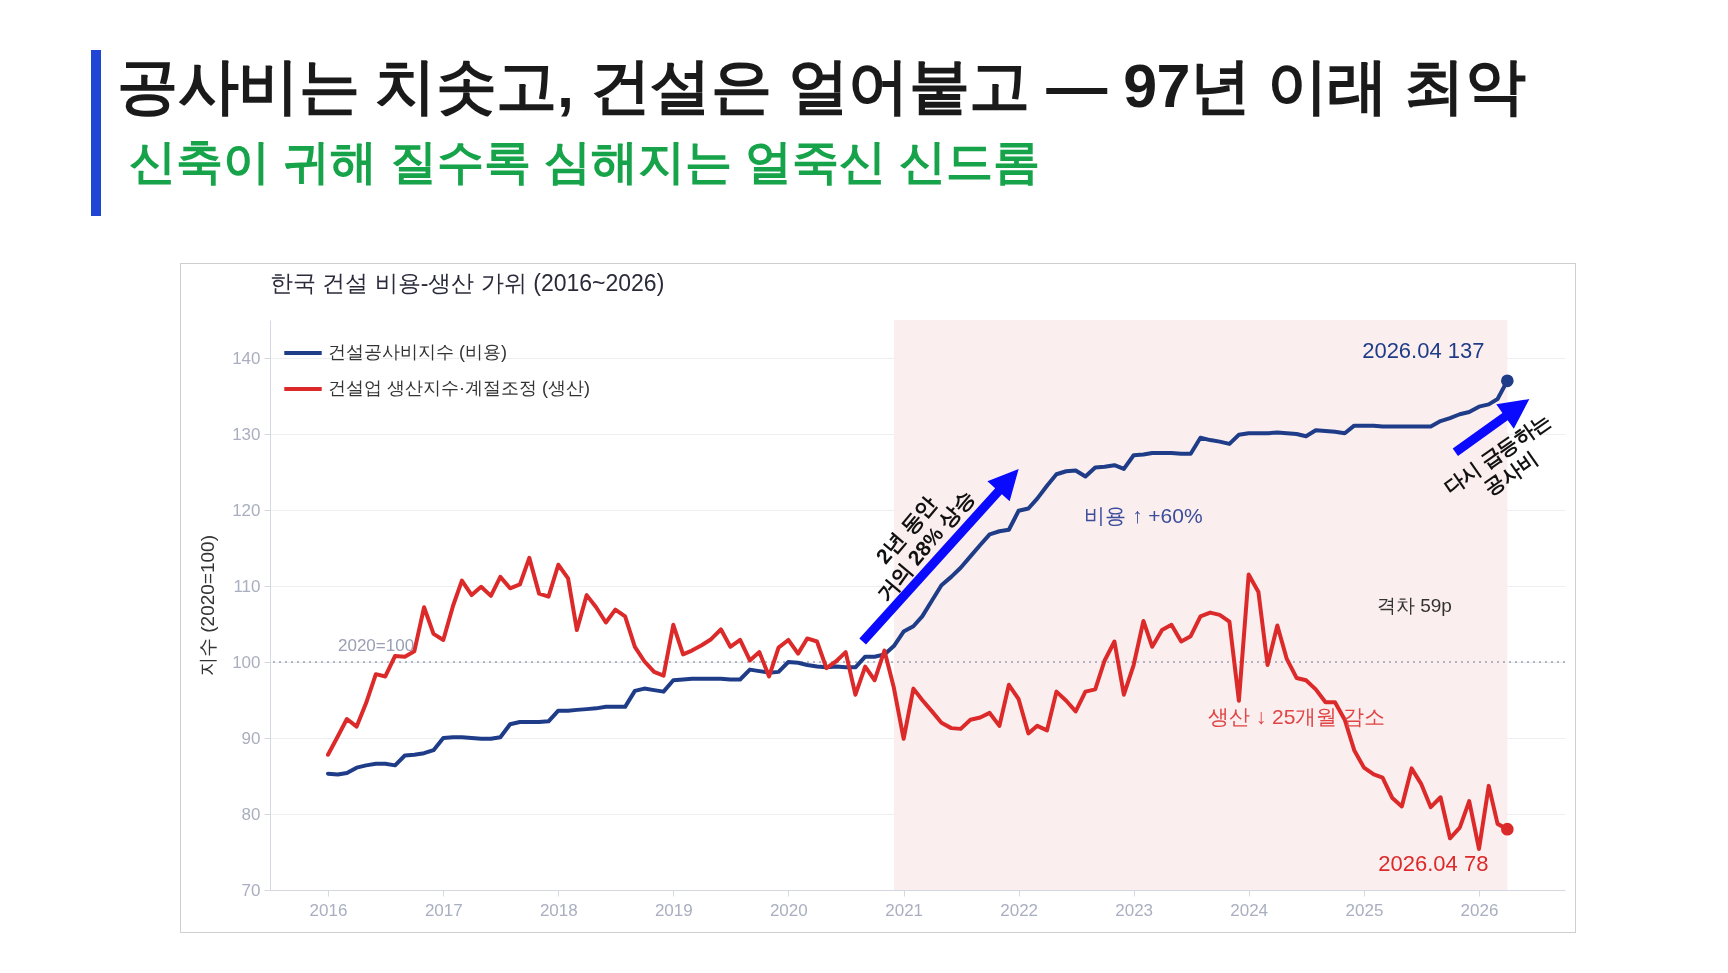  Describe the element at coordinates (251, 814) in the screenshot. I see `y-tick-label: 80` at that location.